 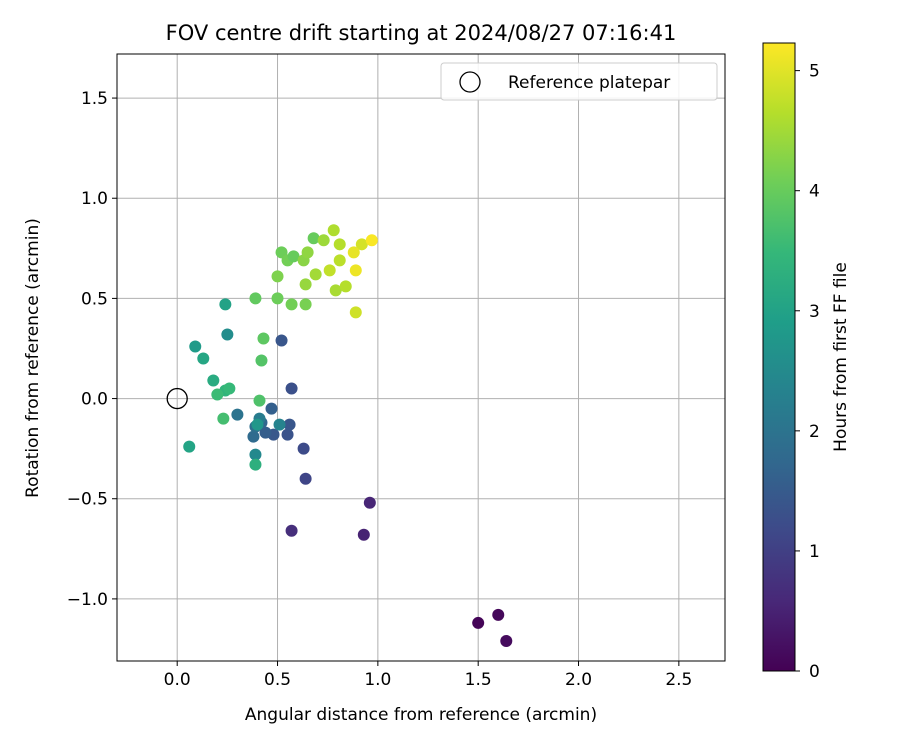 I want to click on legend-box, so click(x=579, y=81).